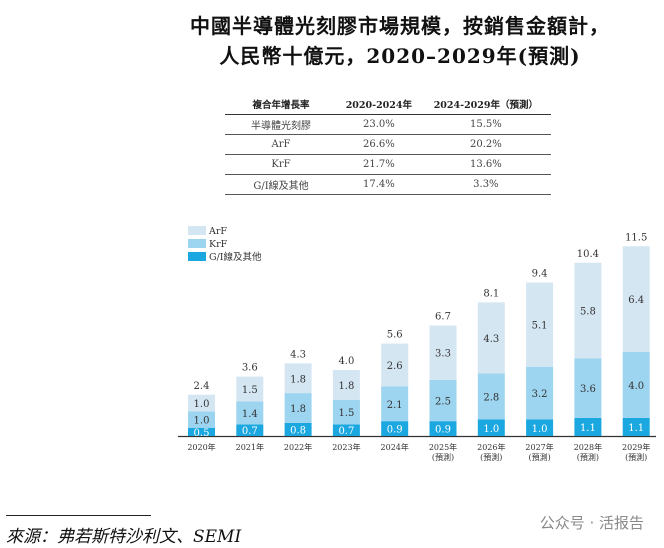  What do you see at coordinates (124, 537) in the screenshot?
I see `source-note: 來源：弗若斯特沙利文、SEMI` at bounding box center [124, 537].